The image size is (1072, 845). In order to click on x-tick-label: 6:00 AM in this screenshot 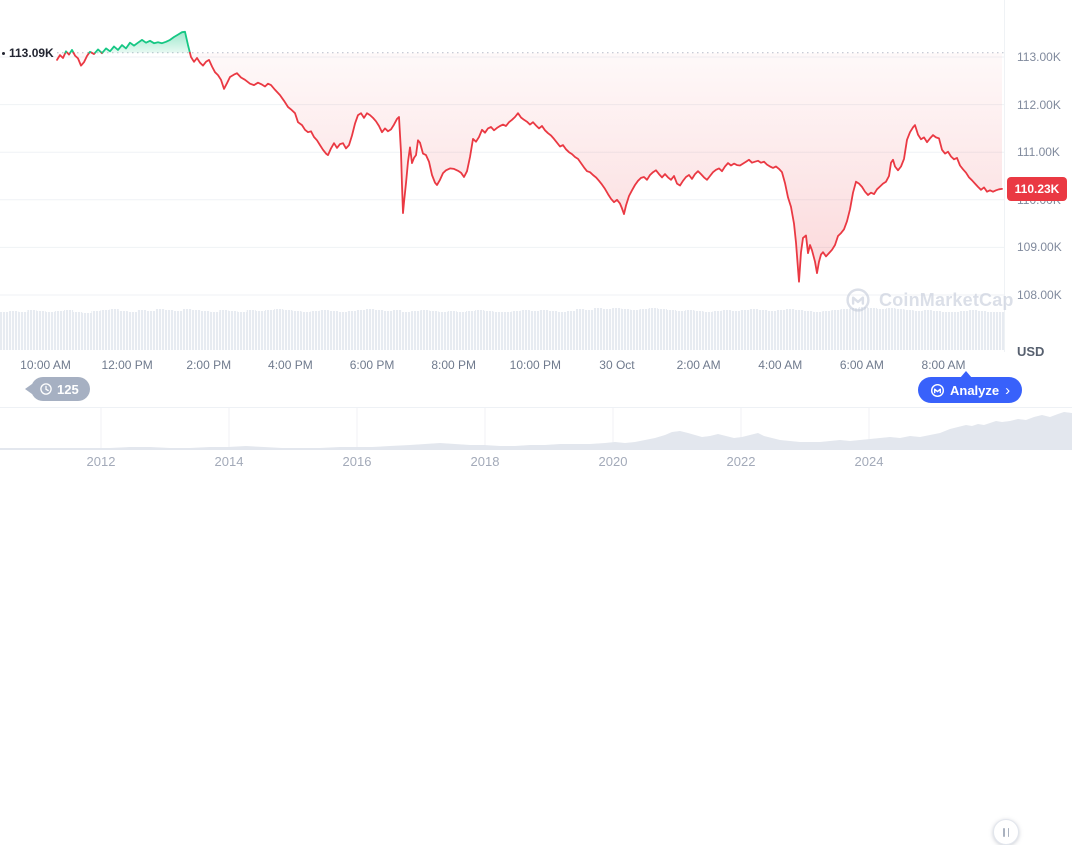, I will do `click(861, 365)`.